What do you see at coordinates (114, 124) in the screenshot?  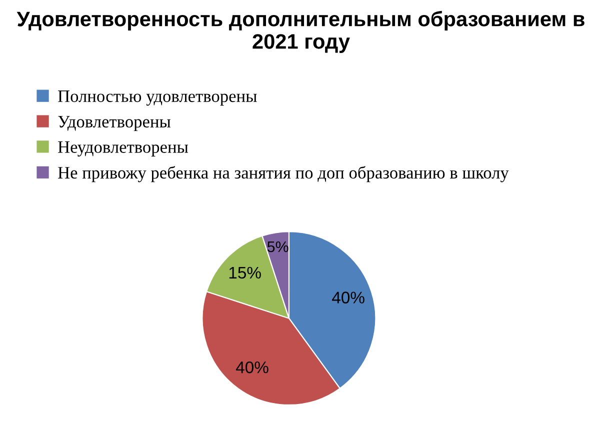 I see `legend-label: Удовлетворены` at bounding box center [114, 124].